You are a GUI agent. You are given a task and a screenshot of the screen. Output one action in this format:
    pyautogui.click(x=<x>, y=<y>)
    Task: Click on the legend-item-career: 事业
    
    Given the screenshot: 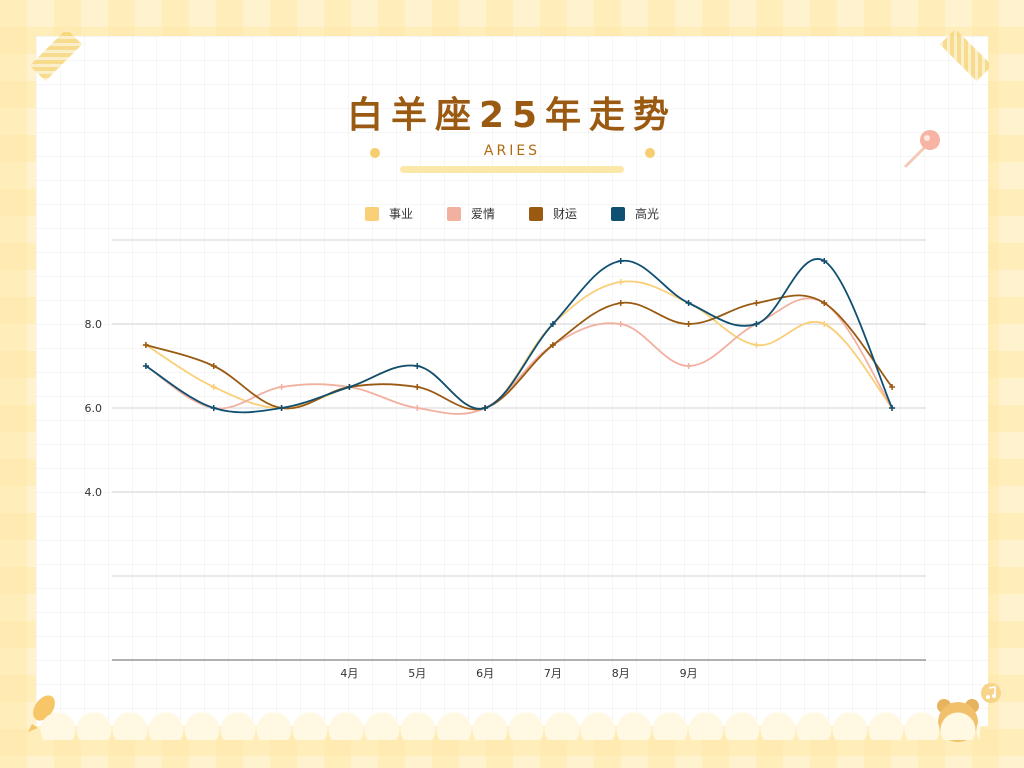 What is the action you would take?
    pyautogui.click(x=388, y=213)
    